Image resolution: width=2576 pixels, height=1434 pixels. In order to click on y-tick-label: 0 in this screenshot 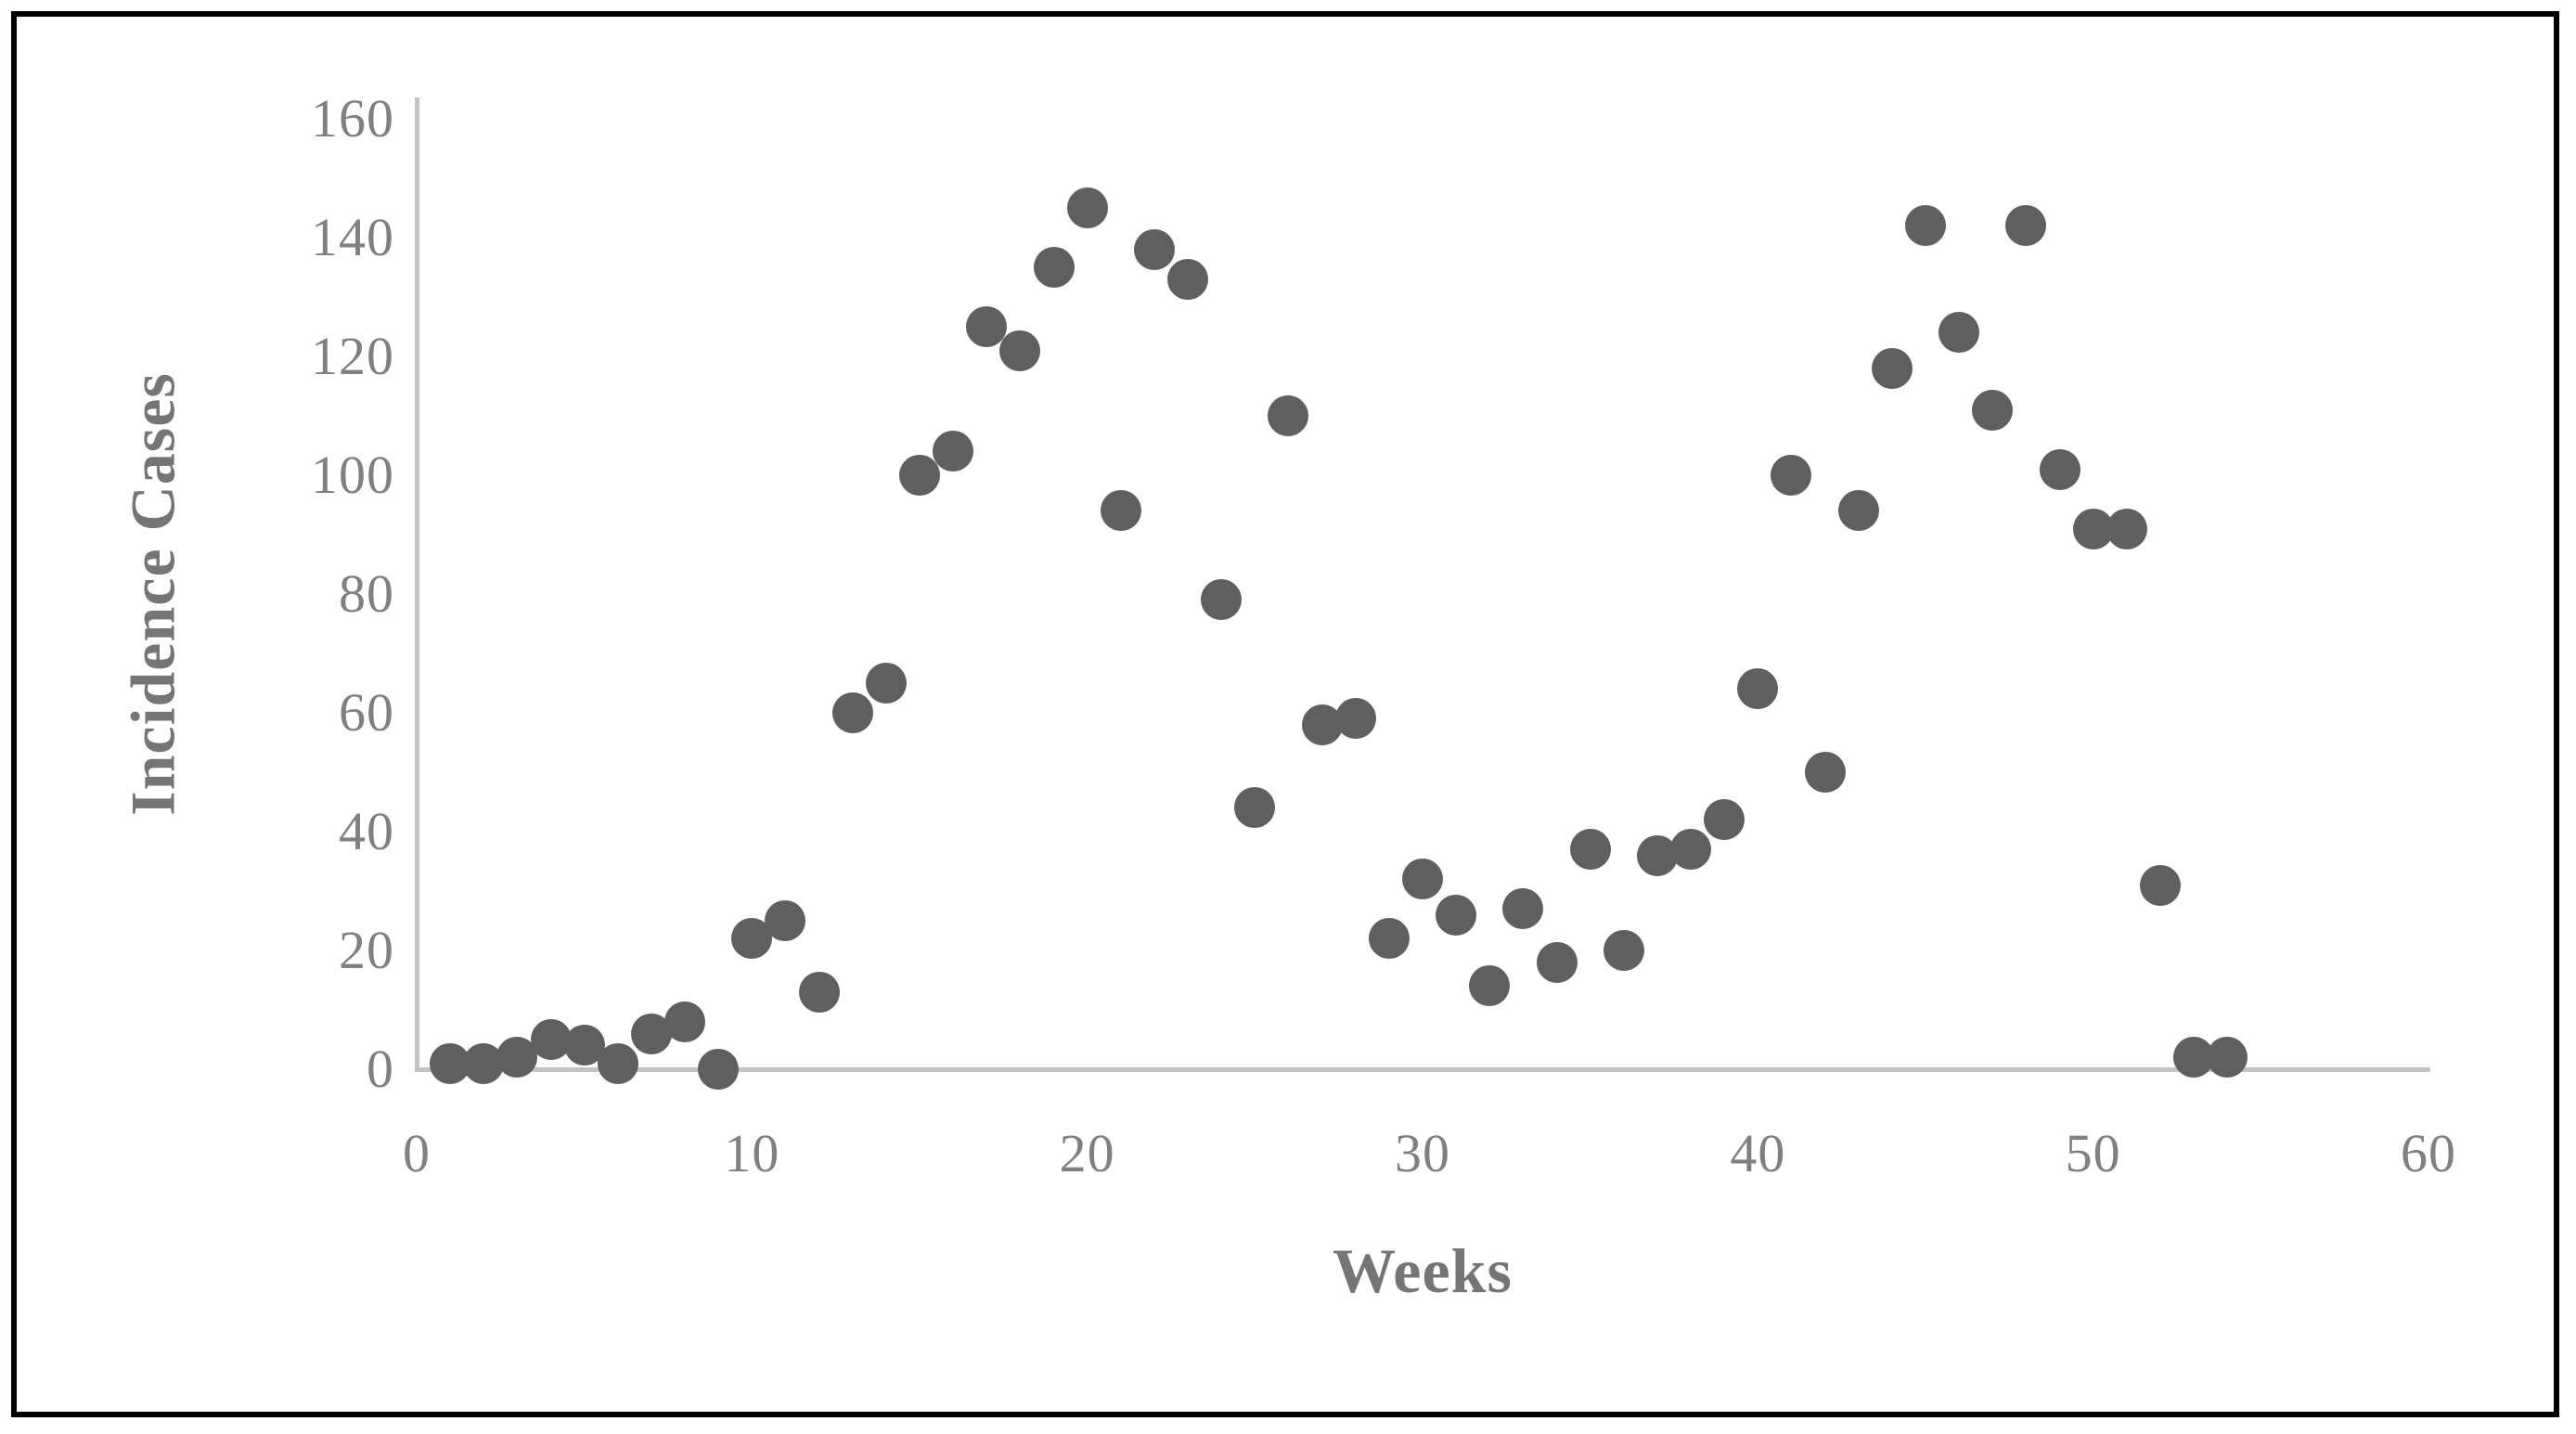, I will do `click(380, 1069)`.